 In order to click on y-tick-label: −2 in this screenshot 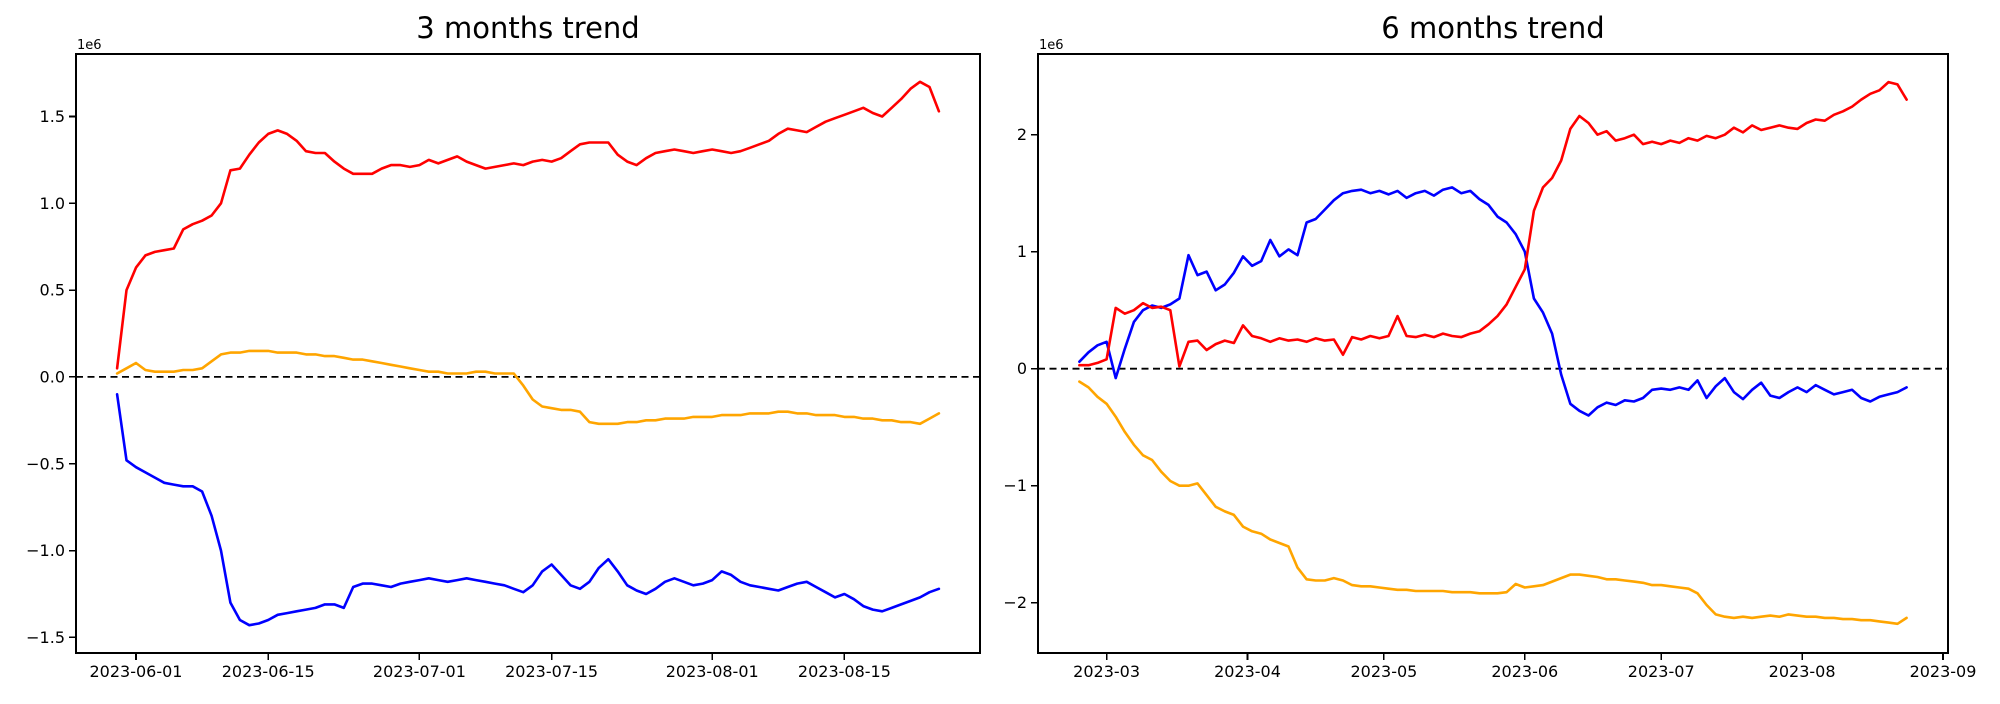, I will do `click(1015, 602)`.